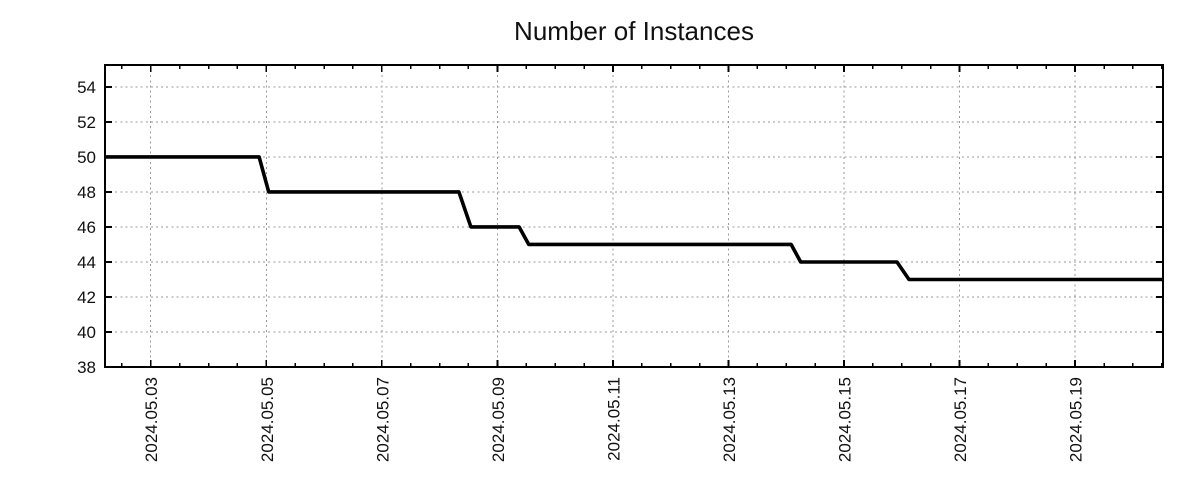 This screenshot has width=1200, height=500. I want to click on x-tick-label: 2024.05.11, so click(613, 419).